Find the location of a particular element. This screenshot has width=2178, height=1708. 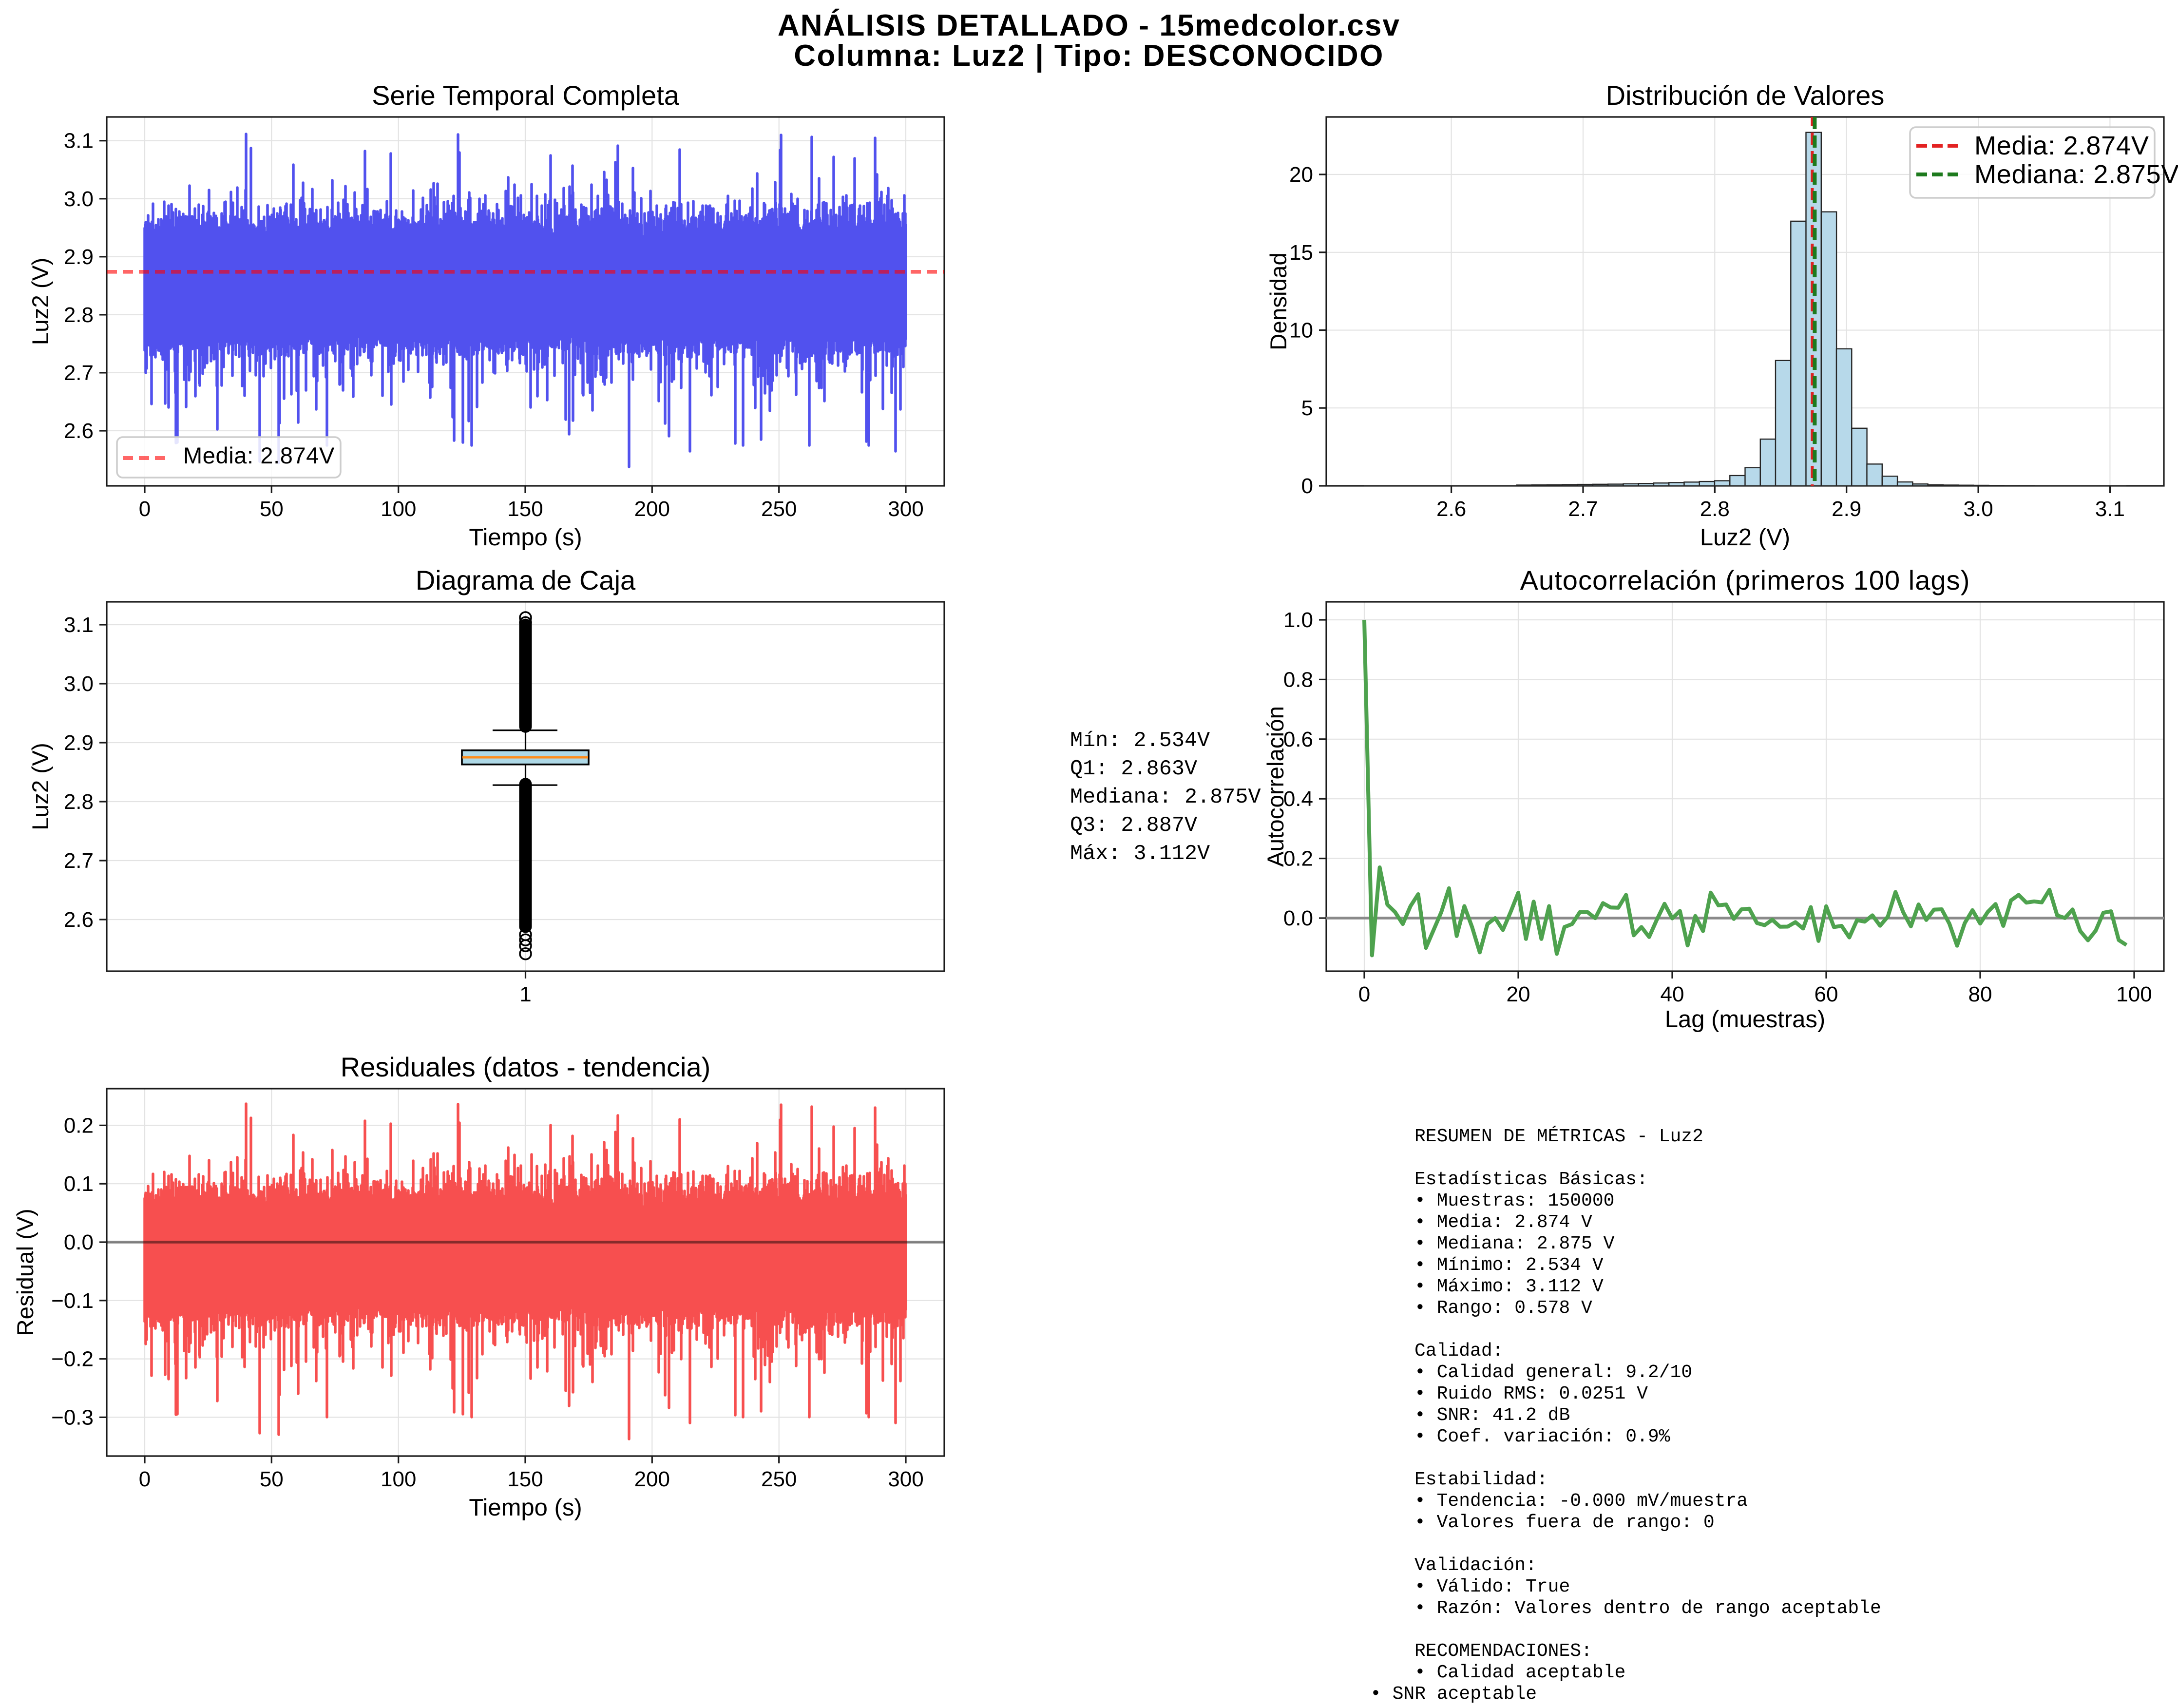

svg-text: • Mediana: 2.875 V is located at coordinates (1515, 1243).